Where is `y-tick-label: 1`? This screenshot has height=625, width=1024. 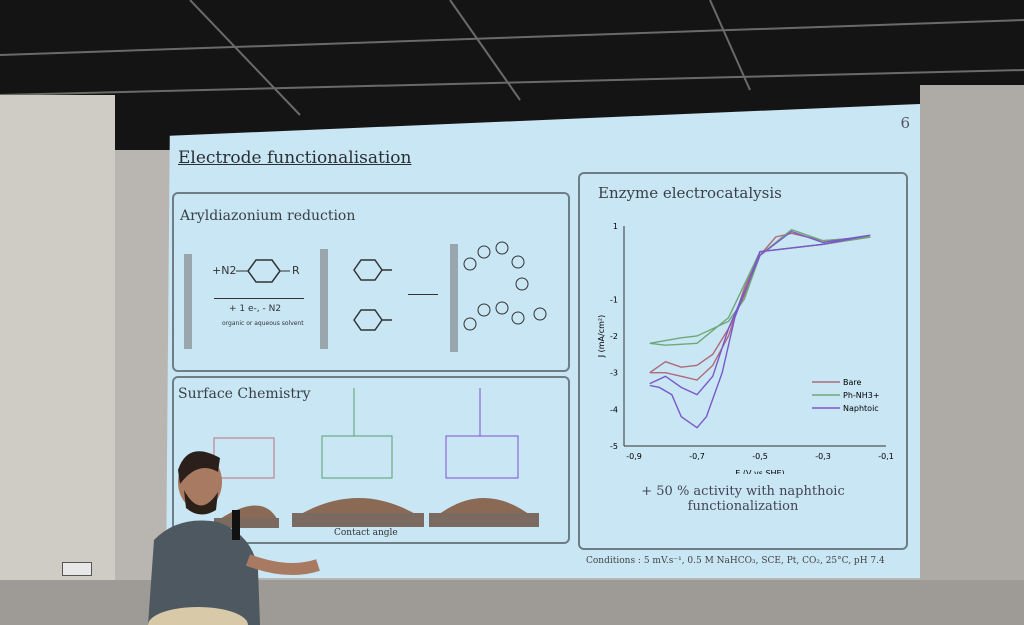 y-tick-label: 1 is located at coordinates (615, 226).